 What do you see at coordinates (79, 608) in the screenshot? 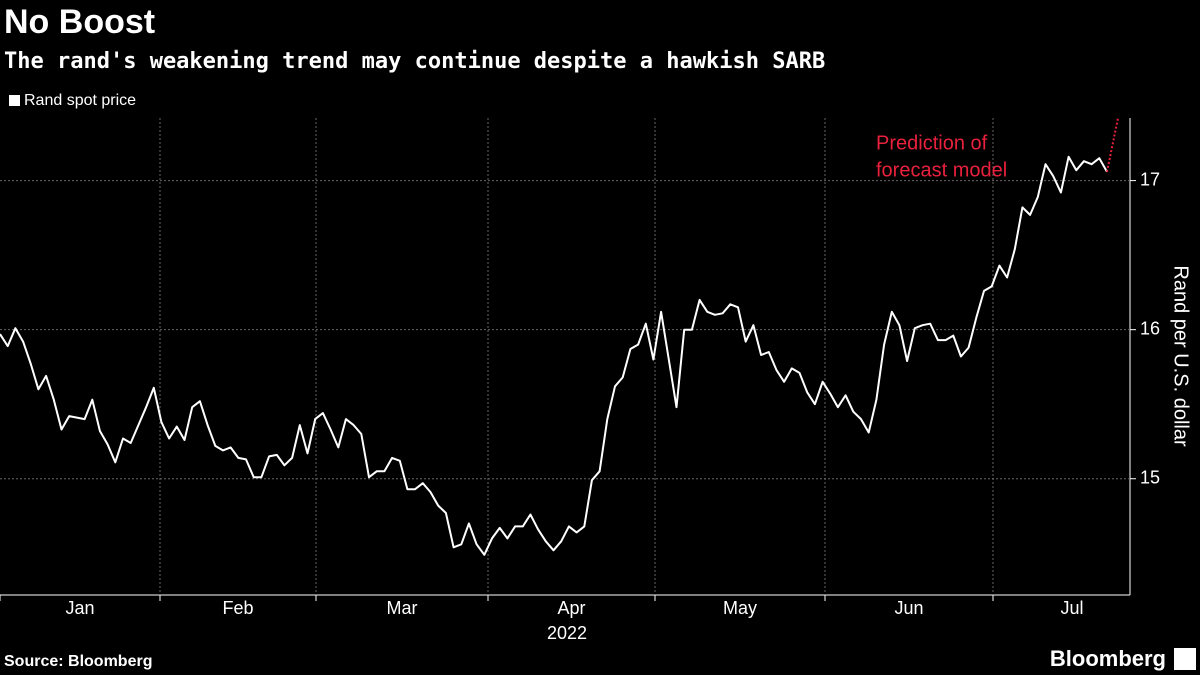
I see `x-tick-label: Jan` at bounding box center [79, 608].